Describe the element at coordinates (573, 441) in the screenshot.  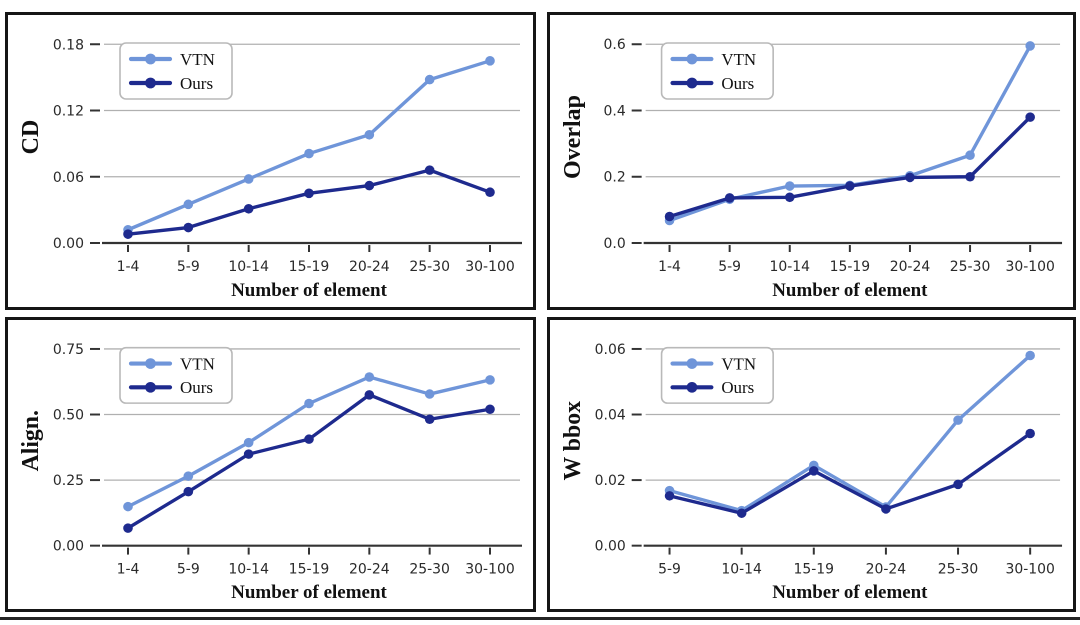
I see `y-axis-title: W bbox` at that location.